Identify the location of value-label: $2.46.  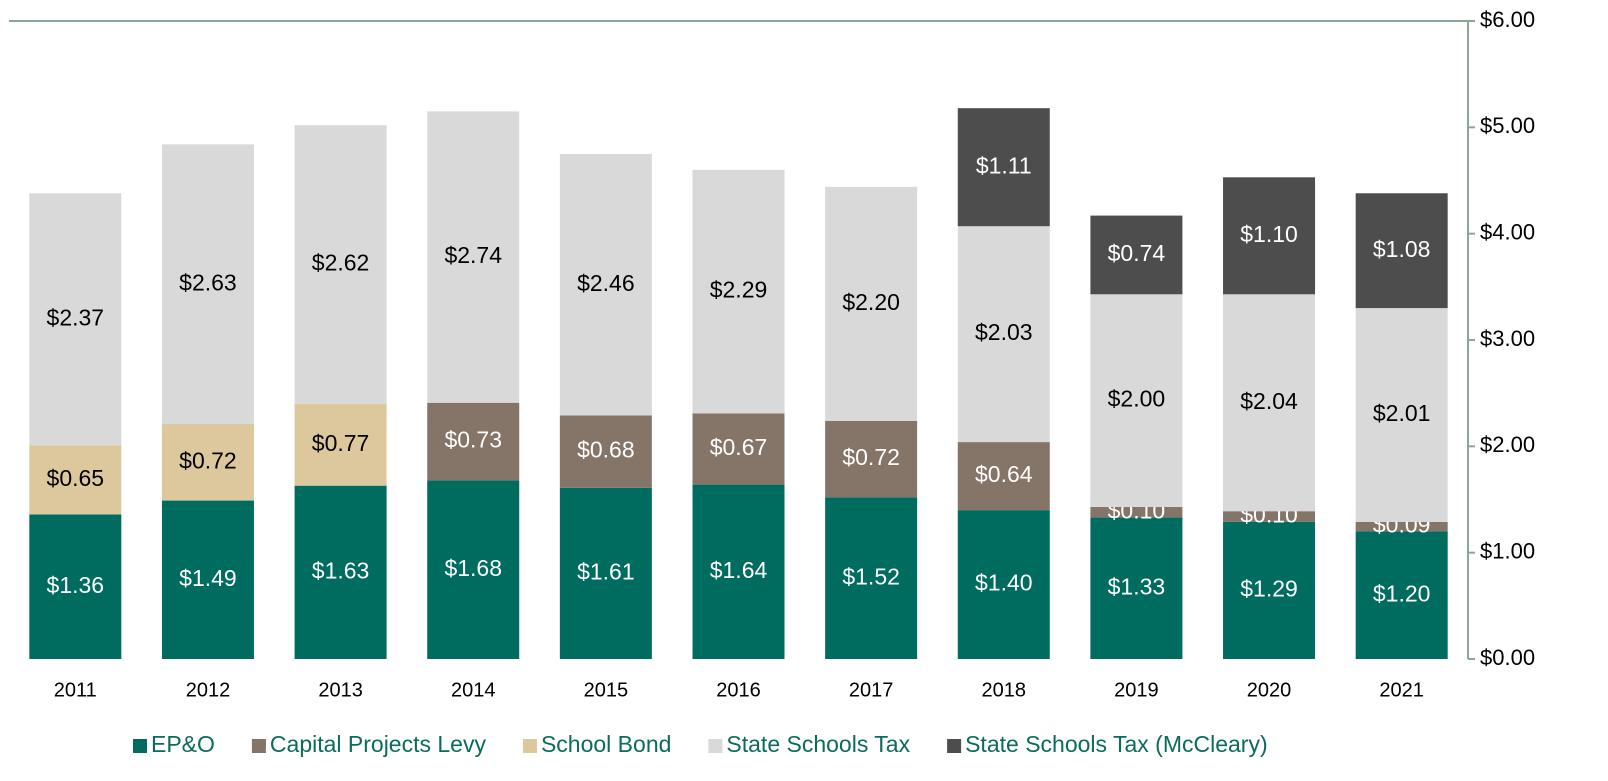
(606, 283).